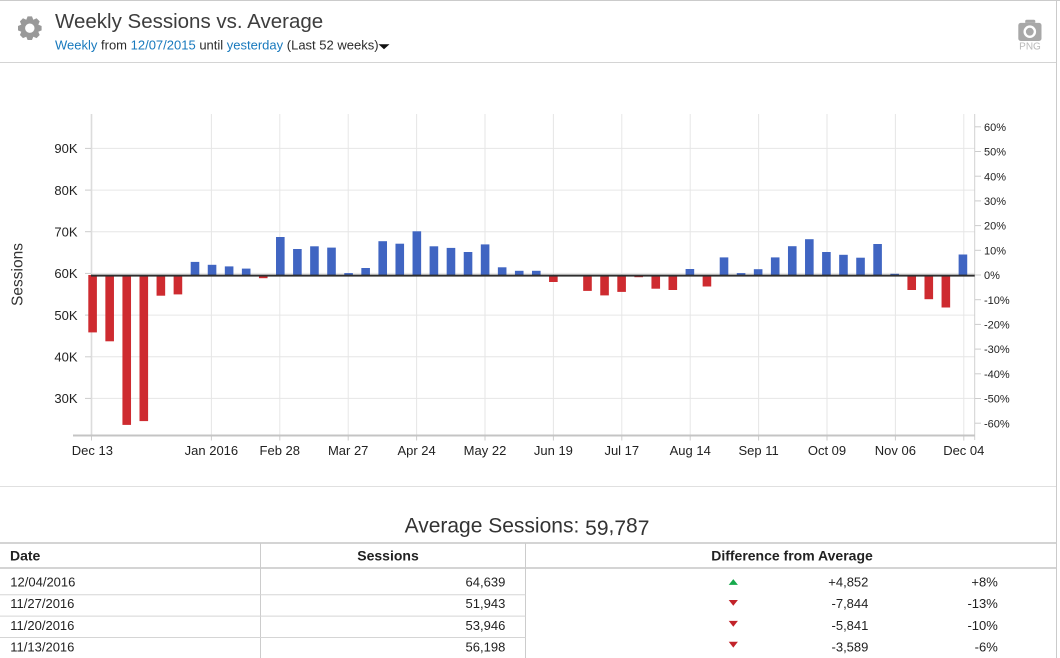  What do you see at coordinates (995, 251) in the screenshot?
I see `svg-text: 10%` at bounding box center [995, 251].